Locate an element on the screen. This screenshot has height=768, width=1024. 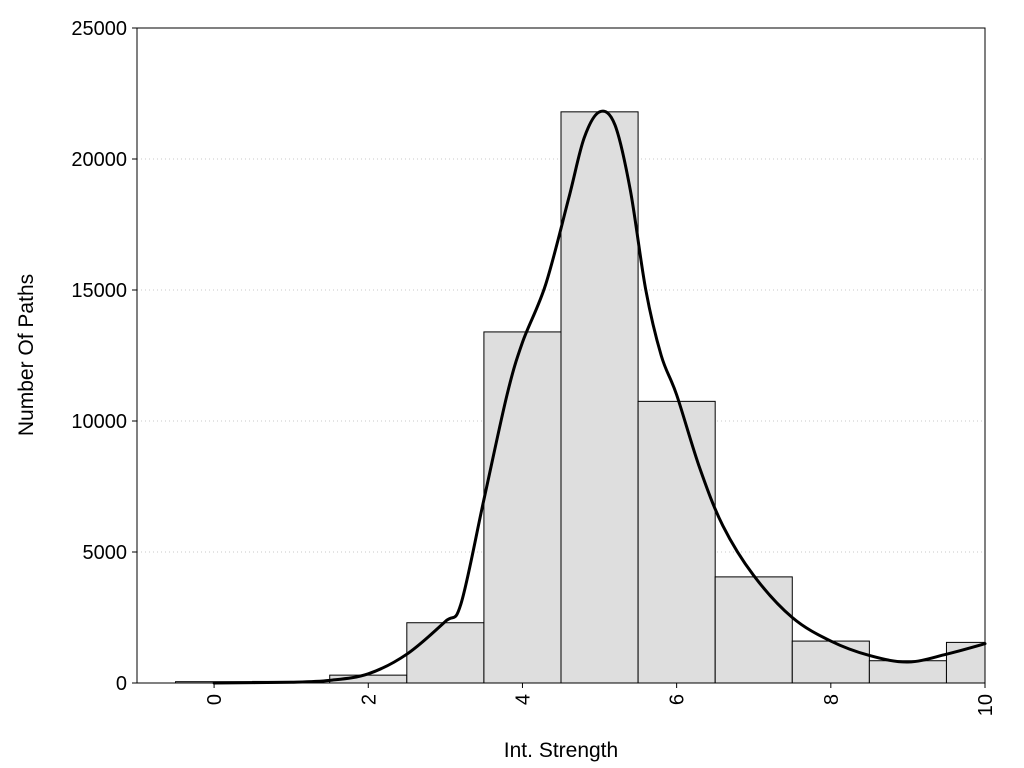
x-axis-title: Int. Strength is located at coordinates (561, 750).